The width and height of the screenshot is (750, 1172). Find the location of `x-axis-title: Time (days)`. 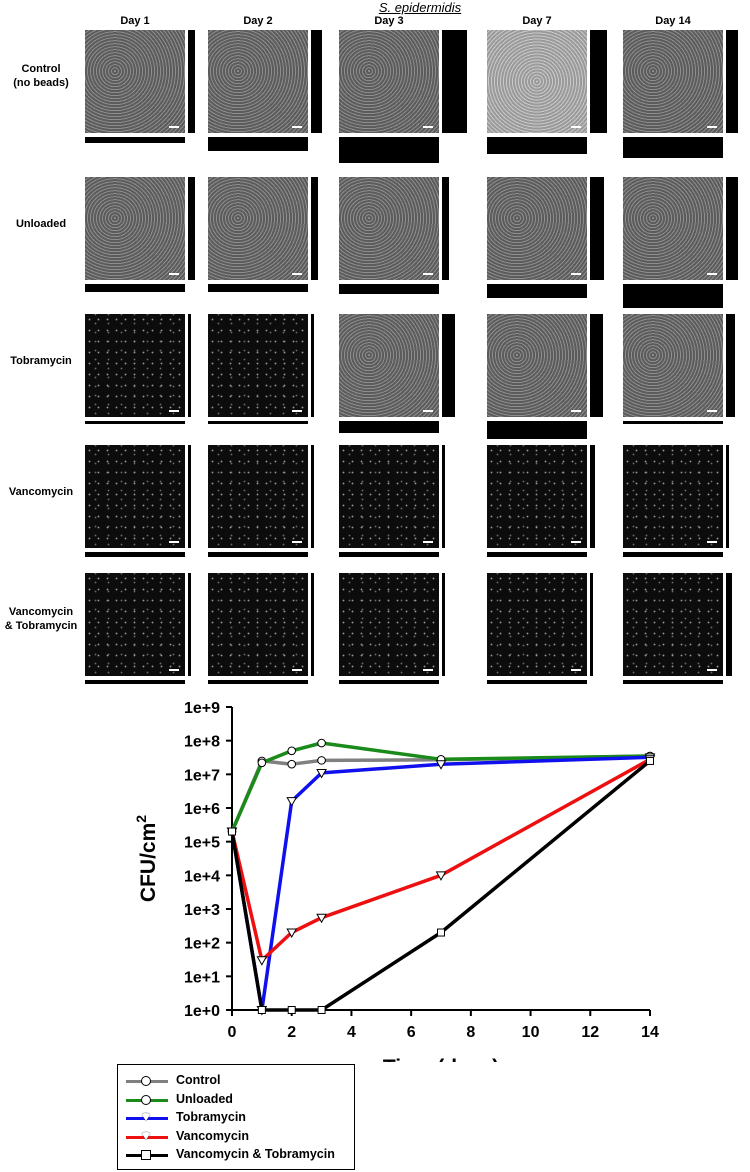

x-axis-title: Time (days) is located at coordinates (441, 1059).